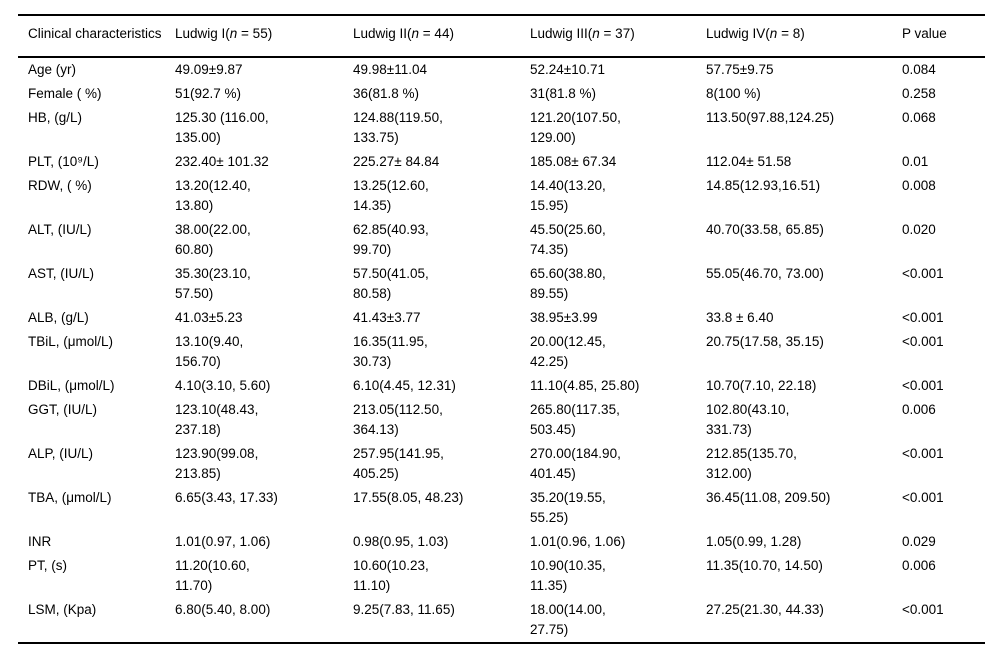  I want to click on value-cell: 265.80(117.35, 503.45), so click(575, 419).